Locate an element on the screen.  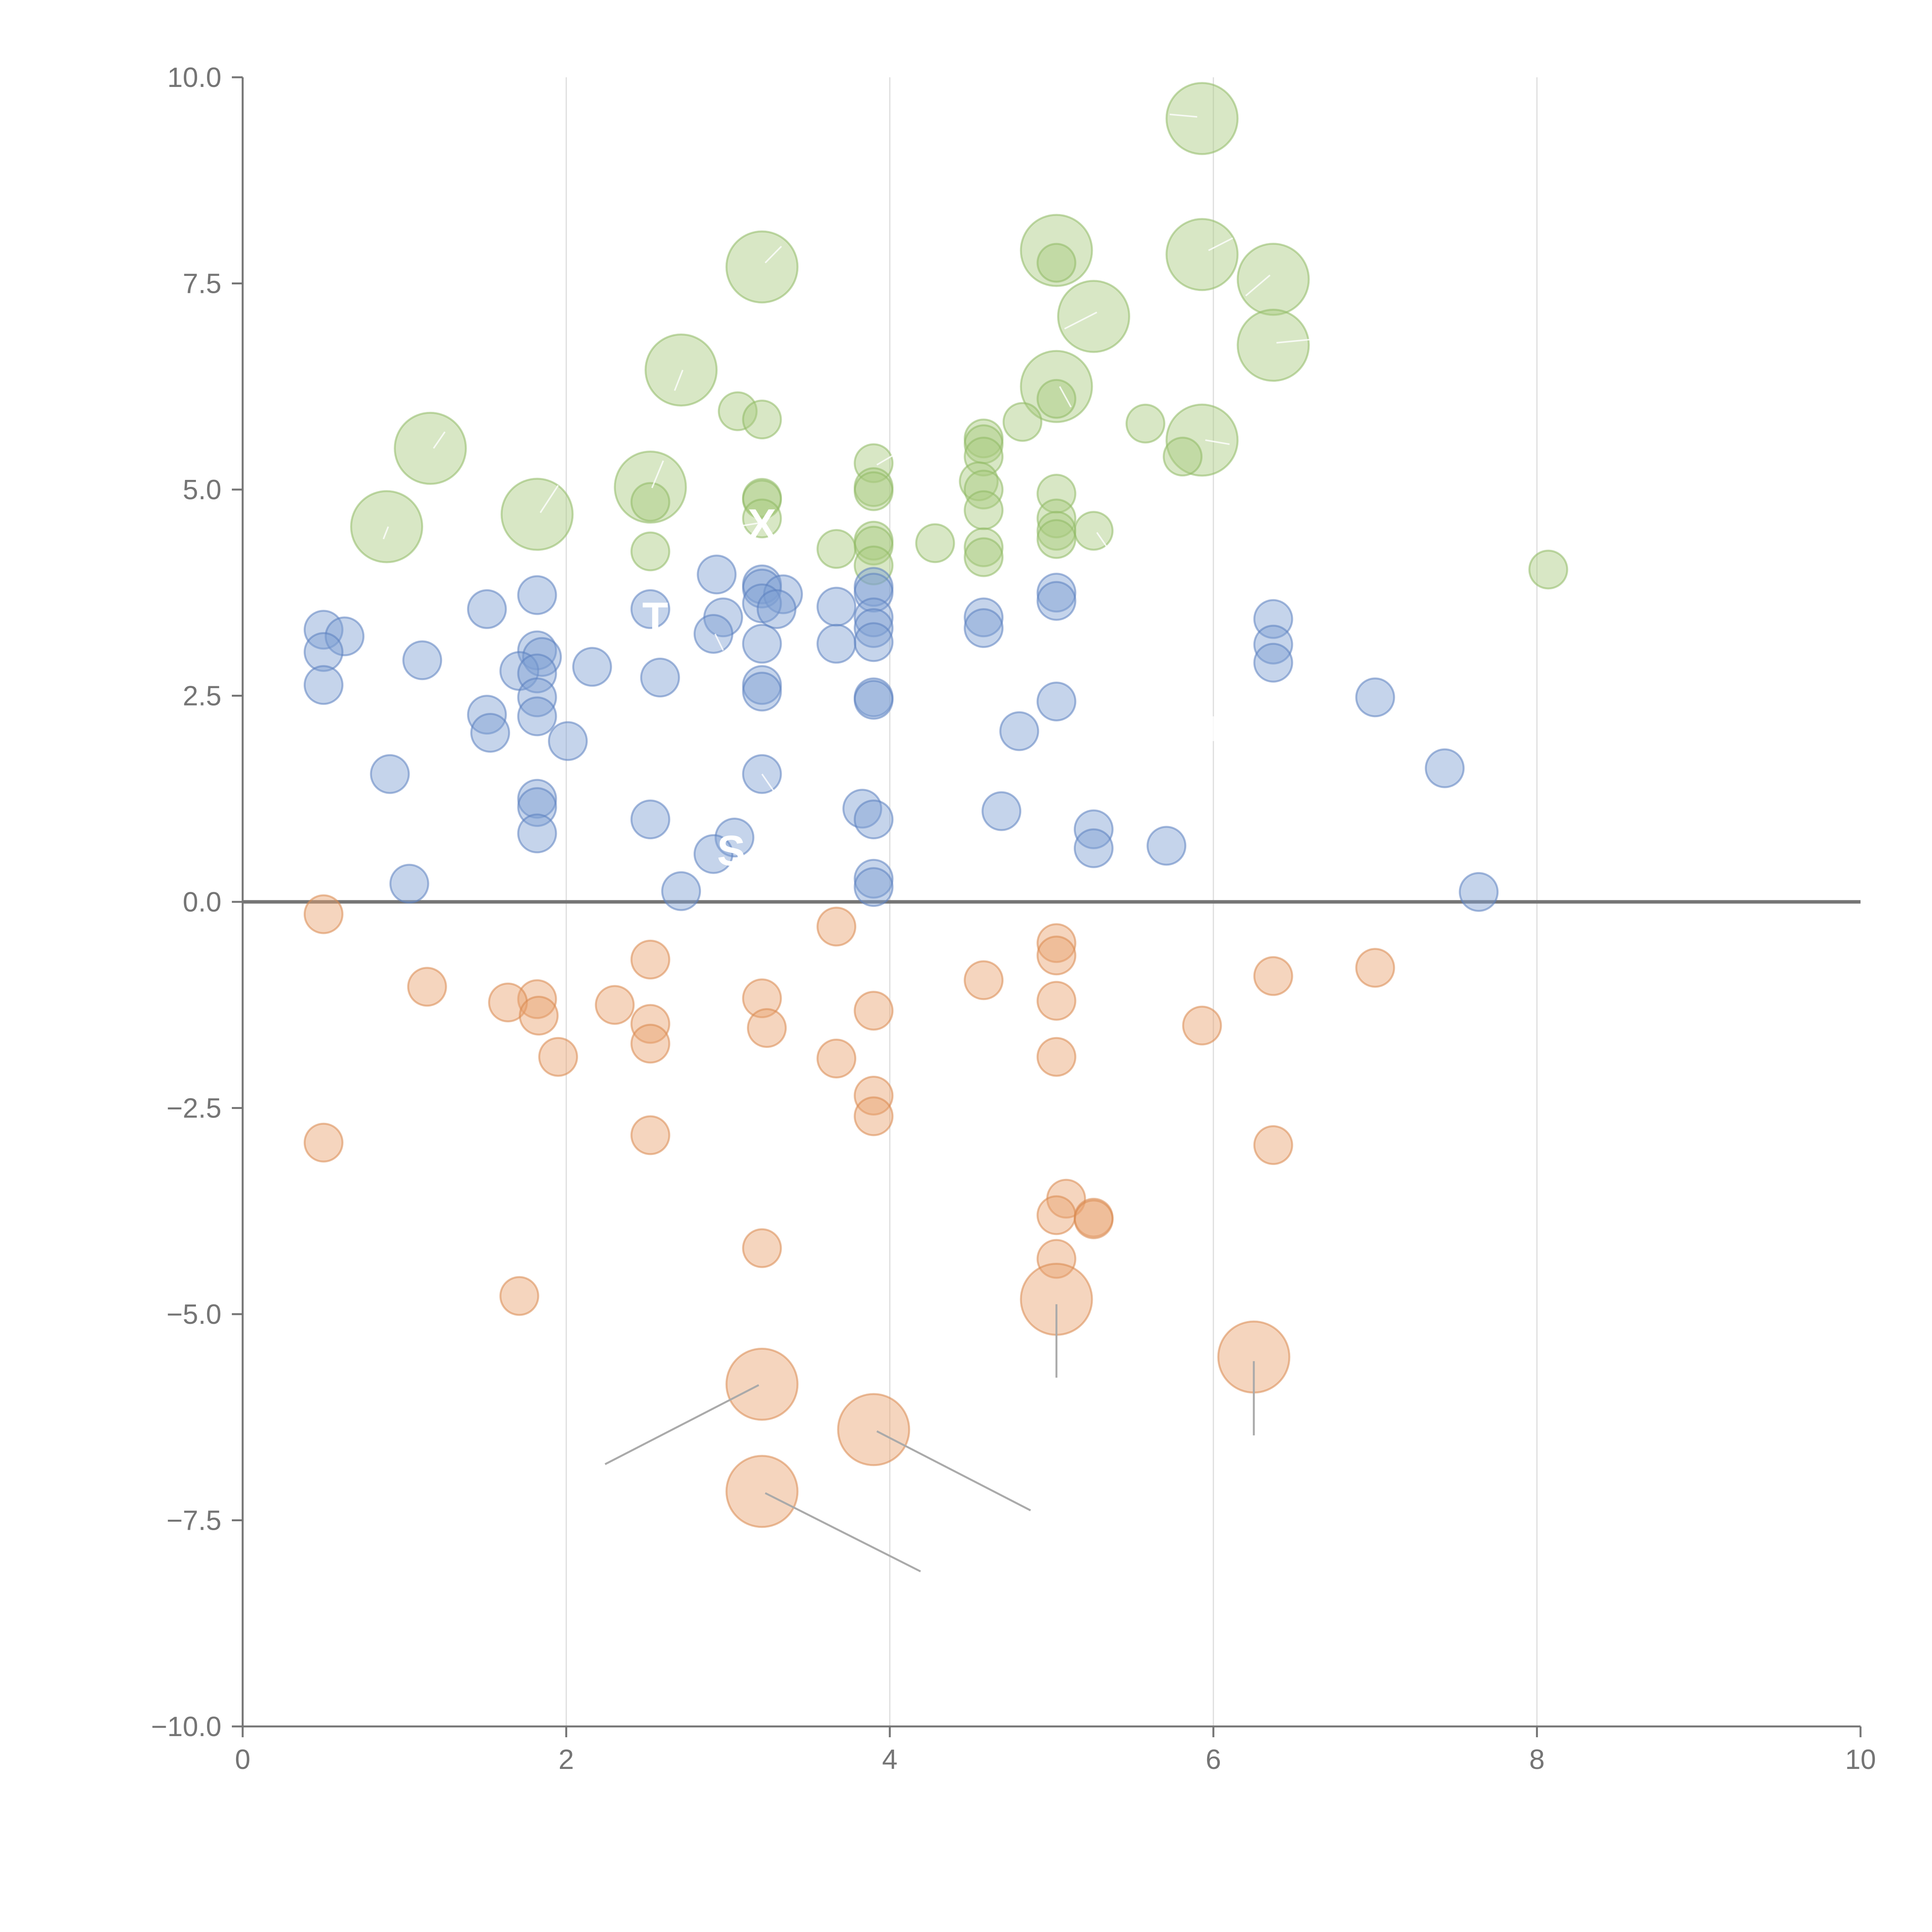
y-tick-label: −2.5 is located at coordinates (194, 1108).